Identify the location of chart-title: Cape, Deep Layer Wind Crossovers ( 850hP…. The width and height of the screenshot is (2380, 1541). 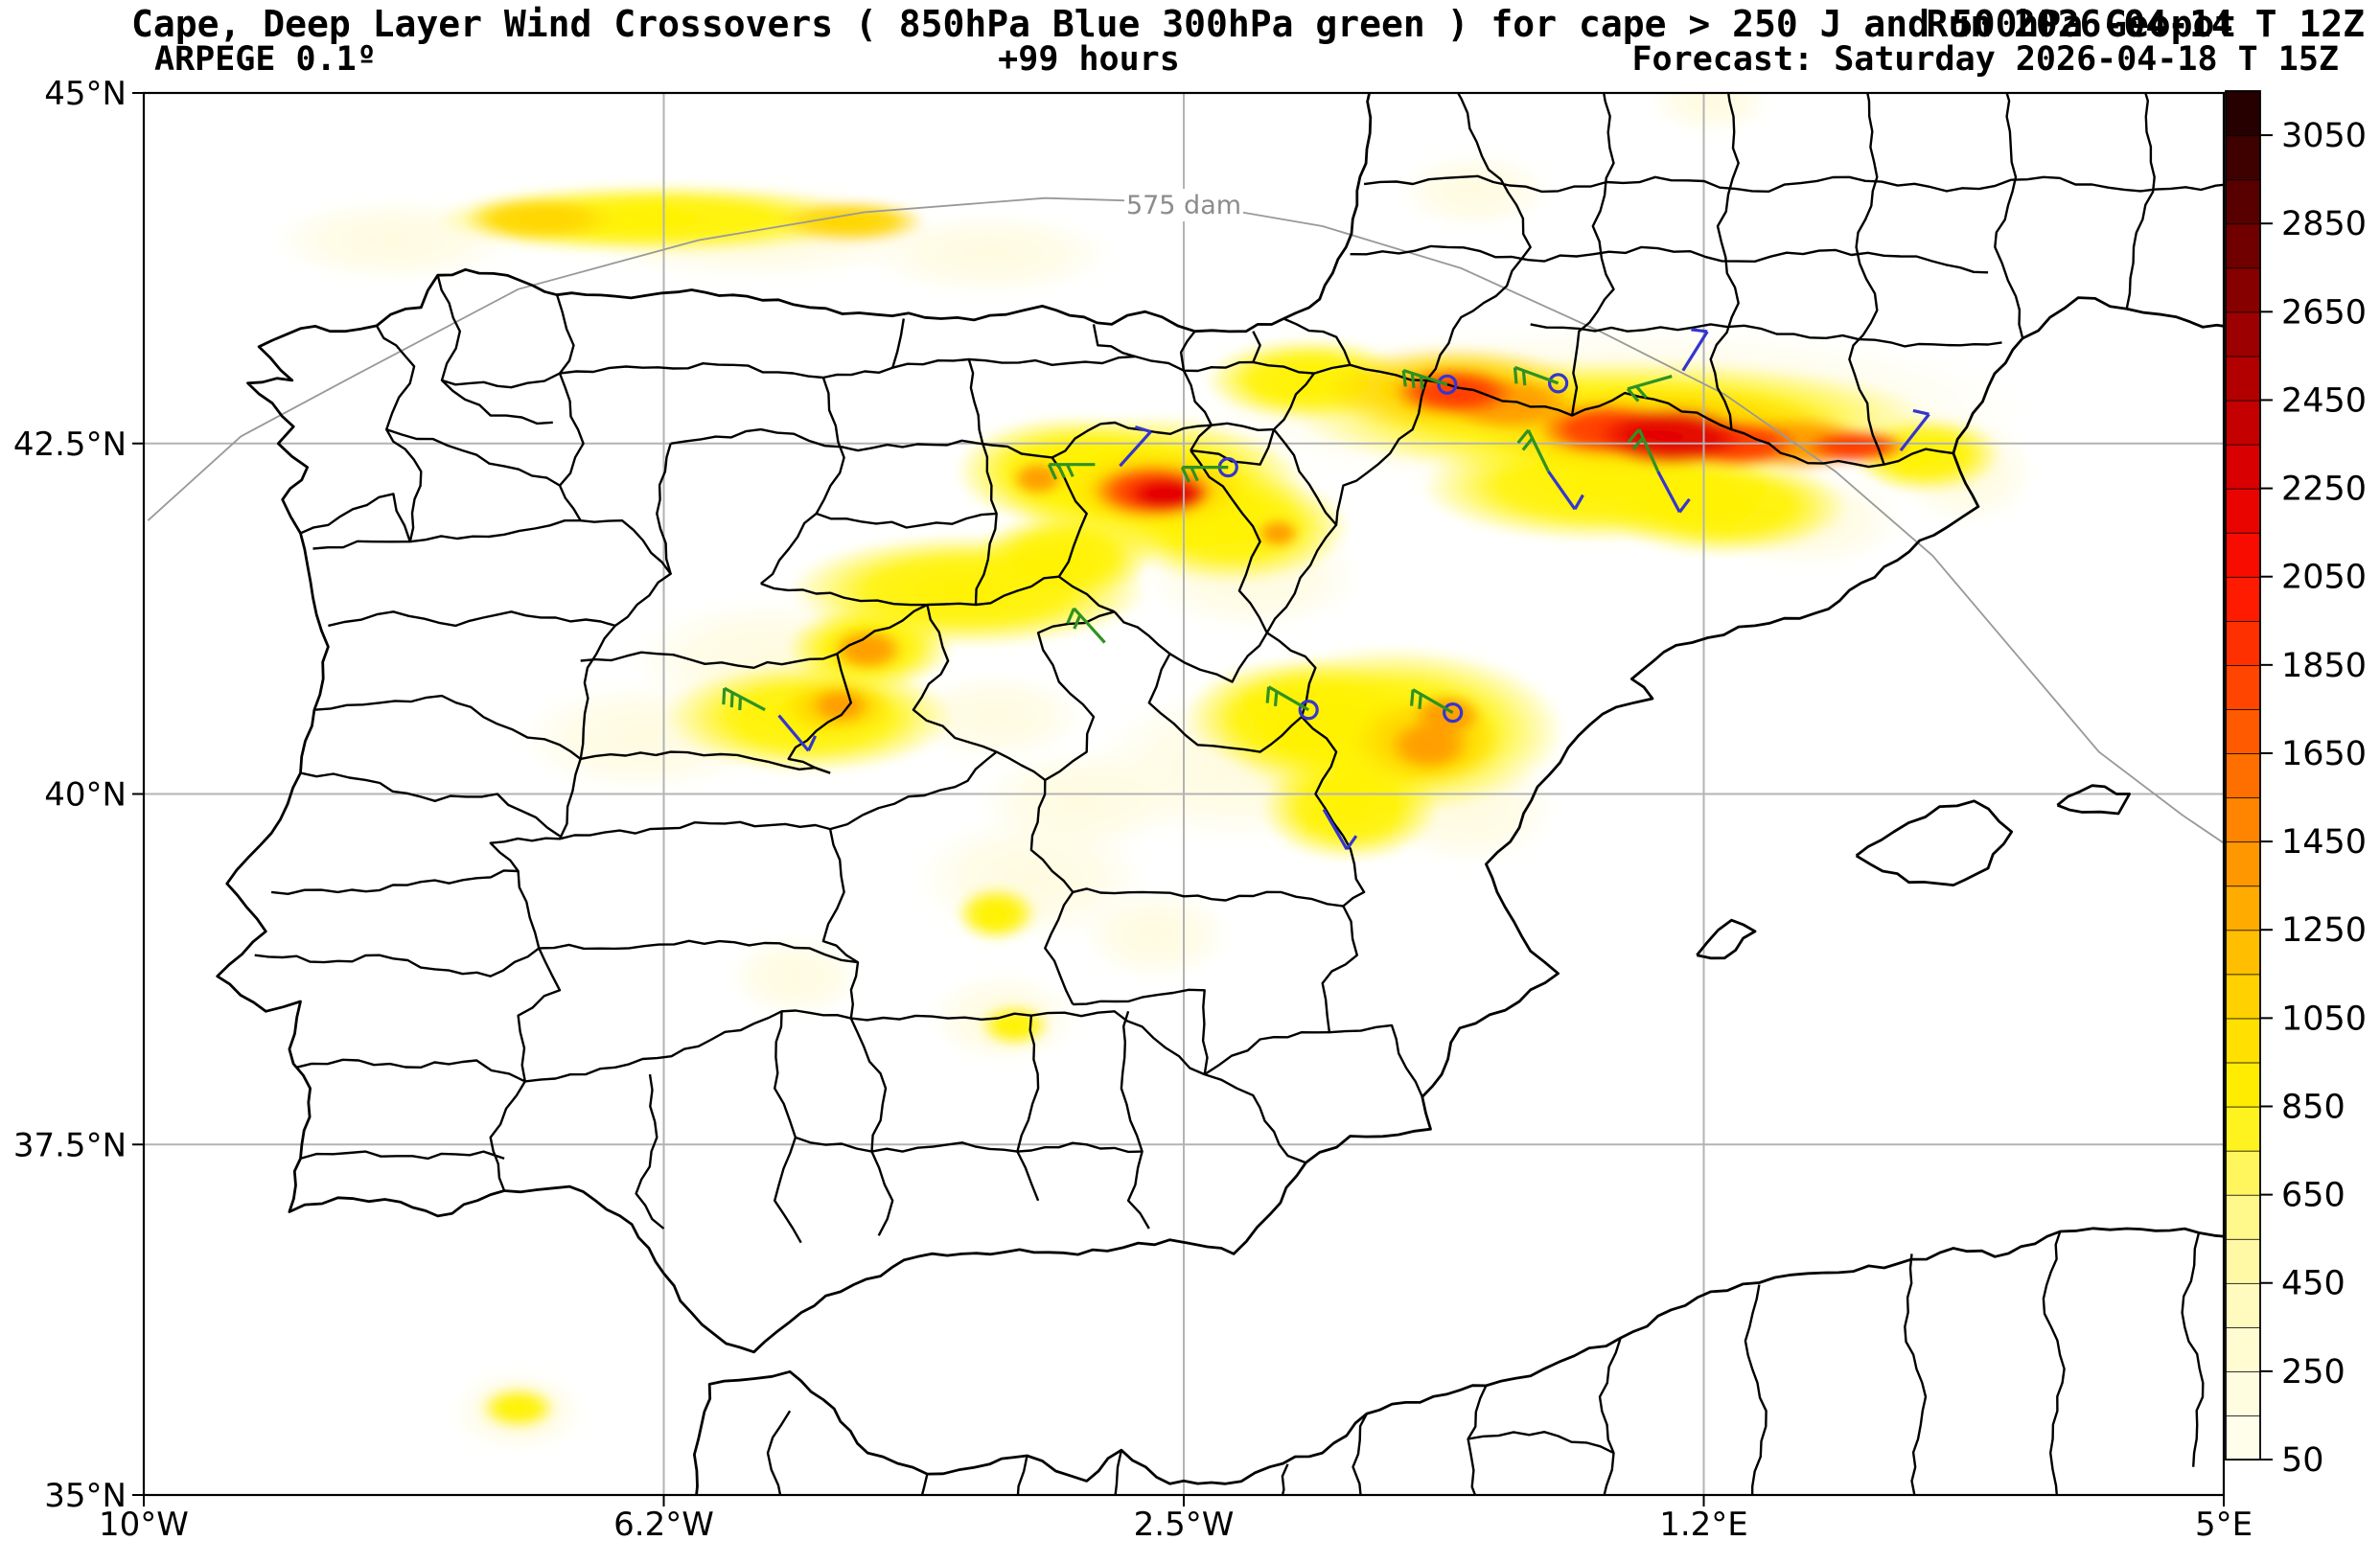
(1184, 24).